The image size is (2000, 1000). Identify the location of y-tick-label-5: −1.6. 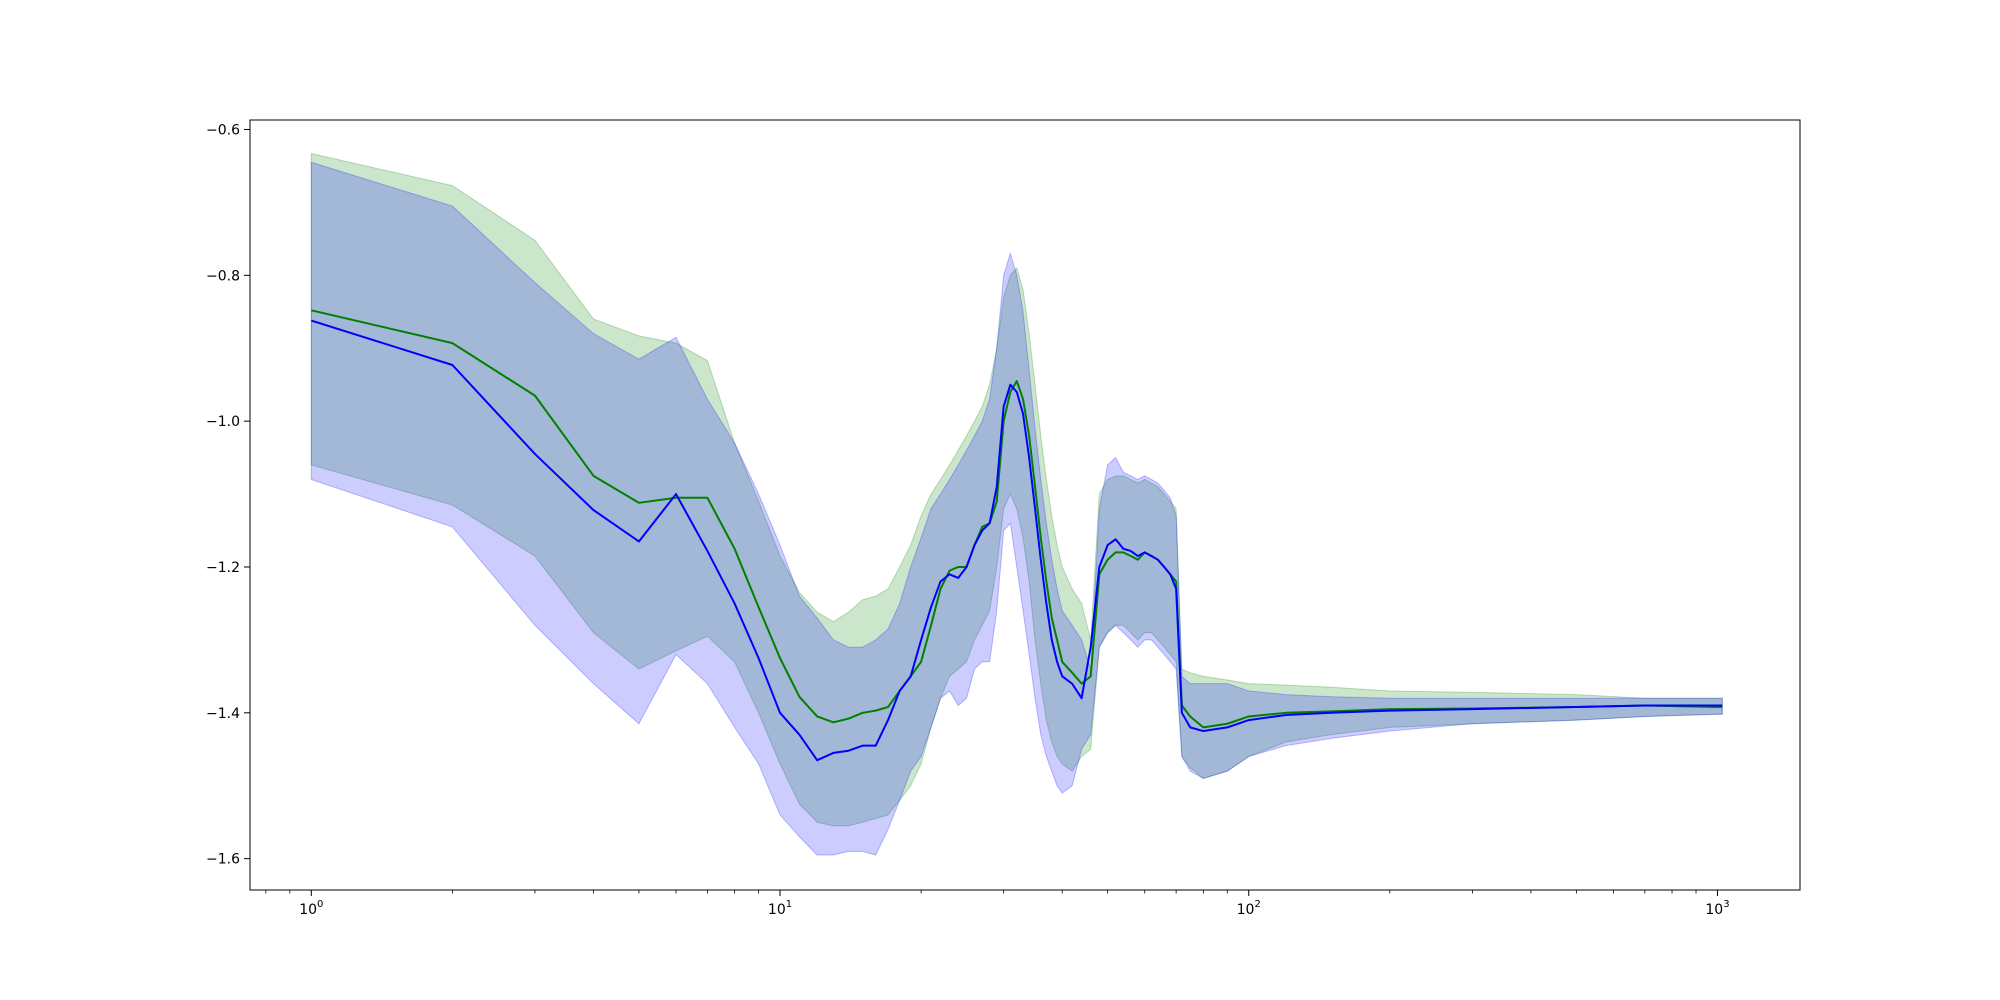
(223, 860).